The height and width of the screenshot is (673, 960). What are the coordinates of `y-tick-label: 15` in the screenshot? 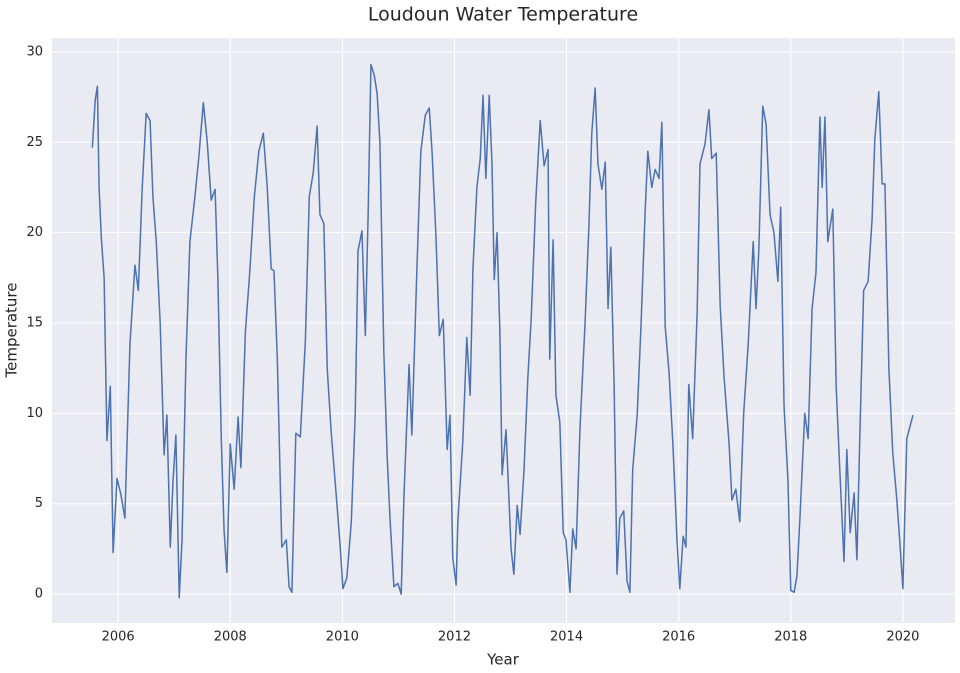 It's located at (34, 323).